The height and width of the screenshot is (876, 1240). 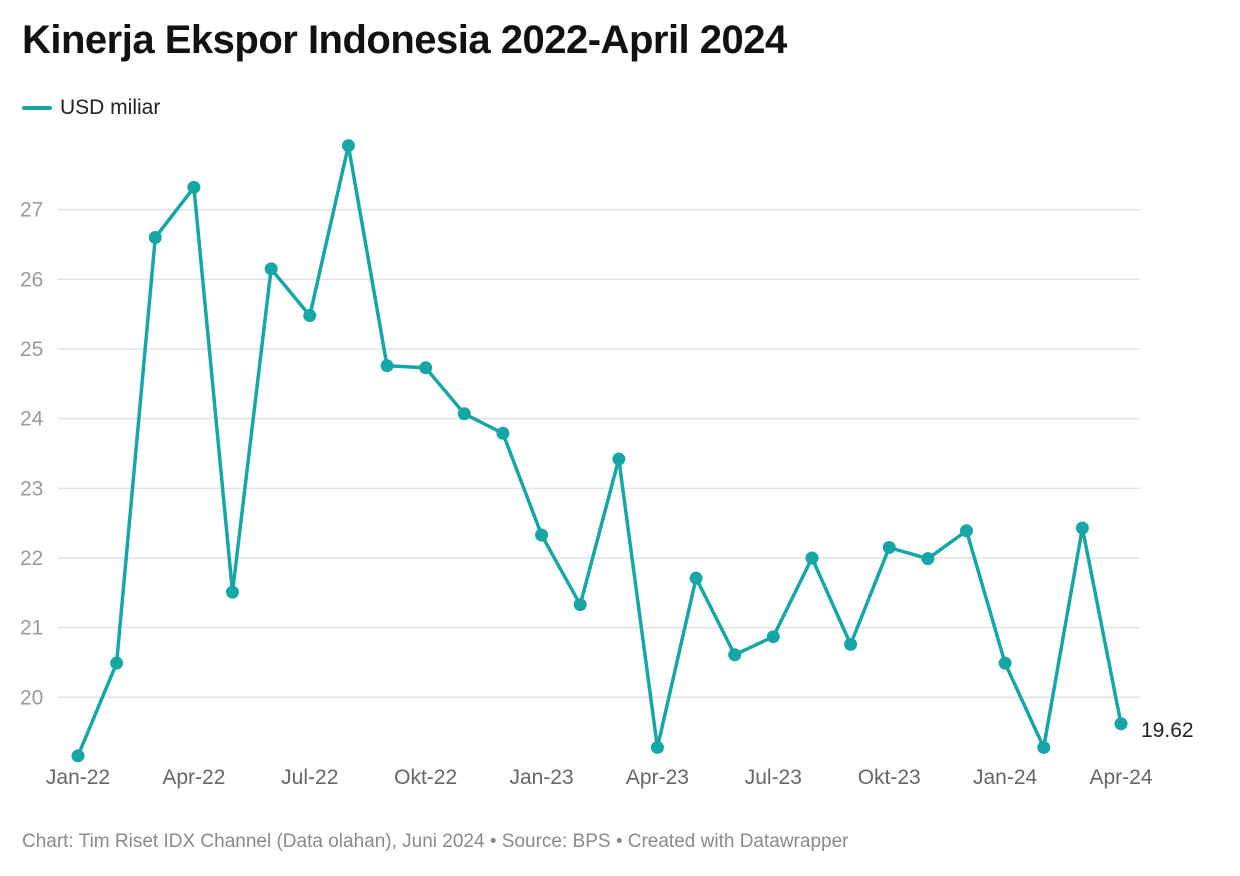 I want to click on x-tick-label: Apr-22, so click(x=193, y=777).